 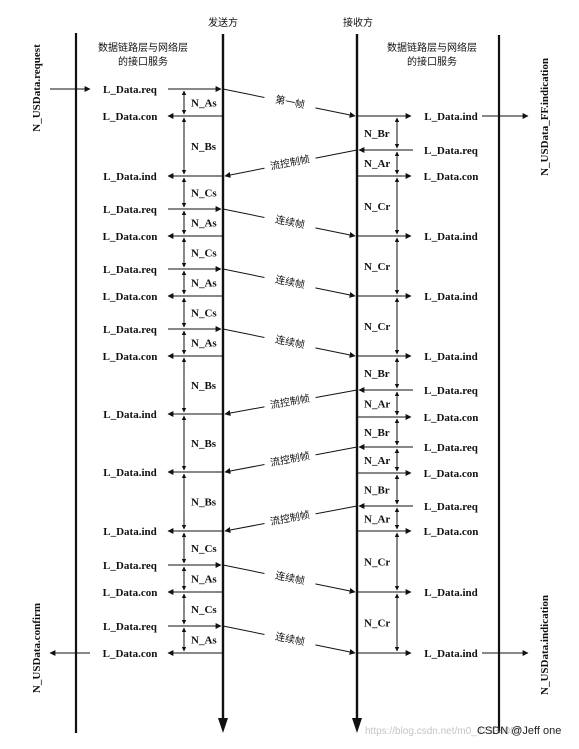 What do you see at coordinates (545, 117) in the screenshot?
I see `n-usdata-ff-indication-label: N_USData_FF.indication` at bounding box center [545, 117].